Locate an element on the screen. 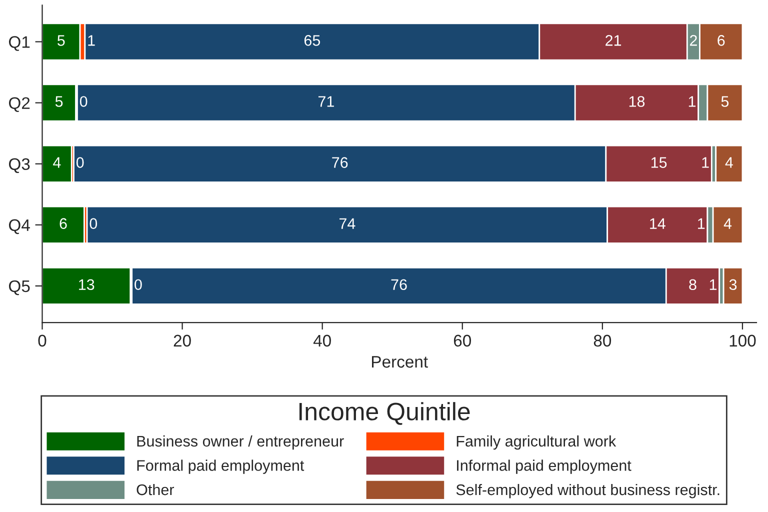 Image resolution: width=768 pixels, height=512 pixels. data-label: 21 is located at coordinates (614, 40).